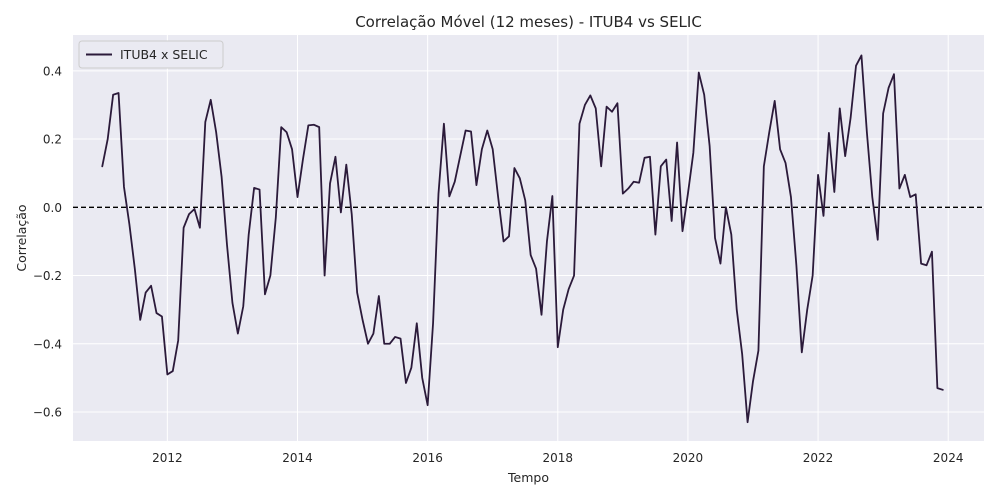 This screenshot has height=500, width=1000. Describe the element at coordinates (52, 71) in the screenshot. I see `y-tick-label: 0.4` at that location.